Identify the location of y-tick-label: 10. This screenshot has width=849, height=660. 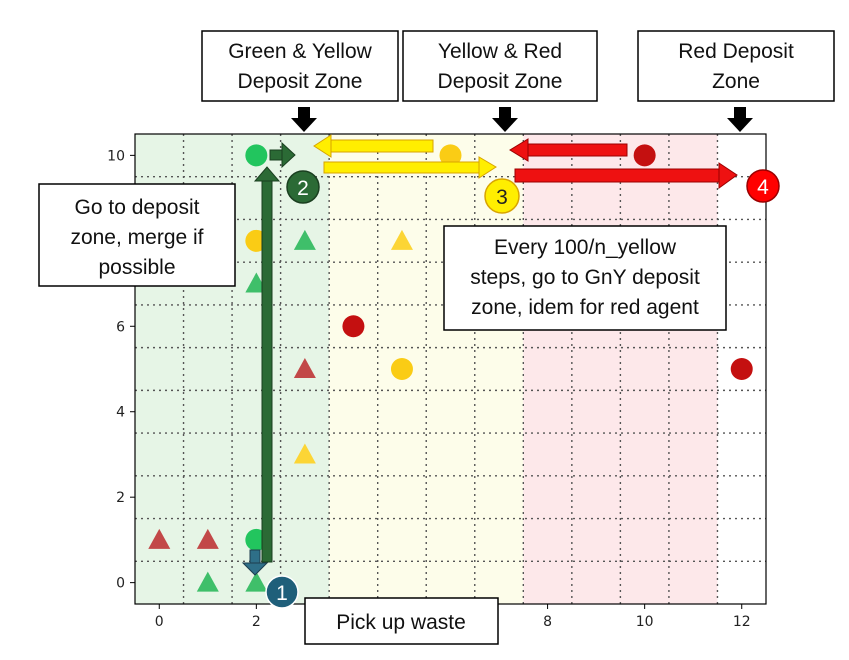
(116, 156).